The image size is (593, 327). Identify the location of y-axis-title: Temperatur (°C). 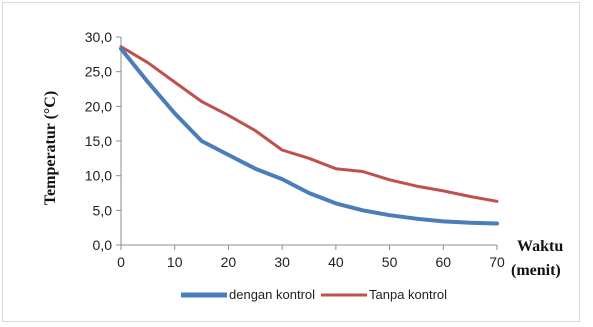
(50, 148).